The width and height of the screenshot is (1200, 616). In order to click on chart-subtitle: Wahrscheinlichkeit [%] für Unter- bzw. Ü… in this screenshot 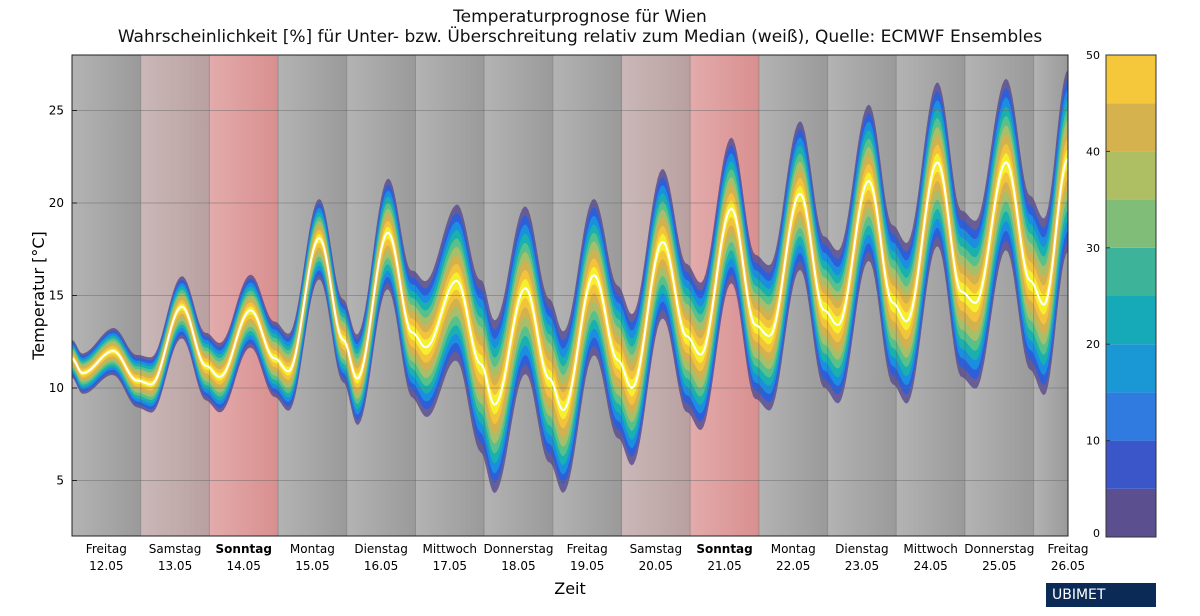, I will do `click(580, 37)`.